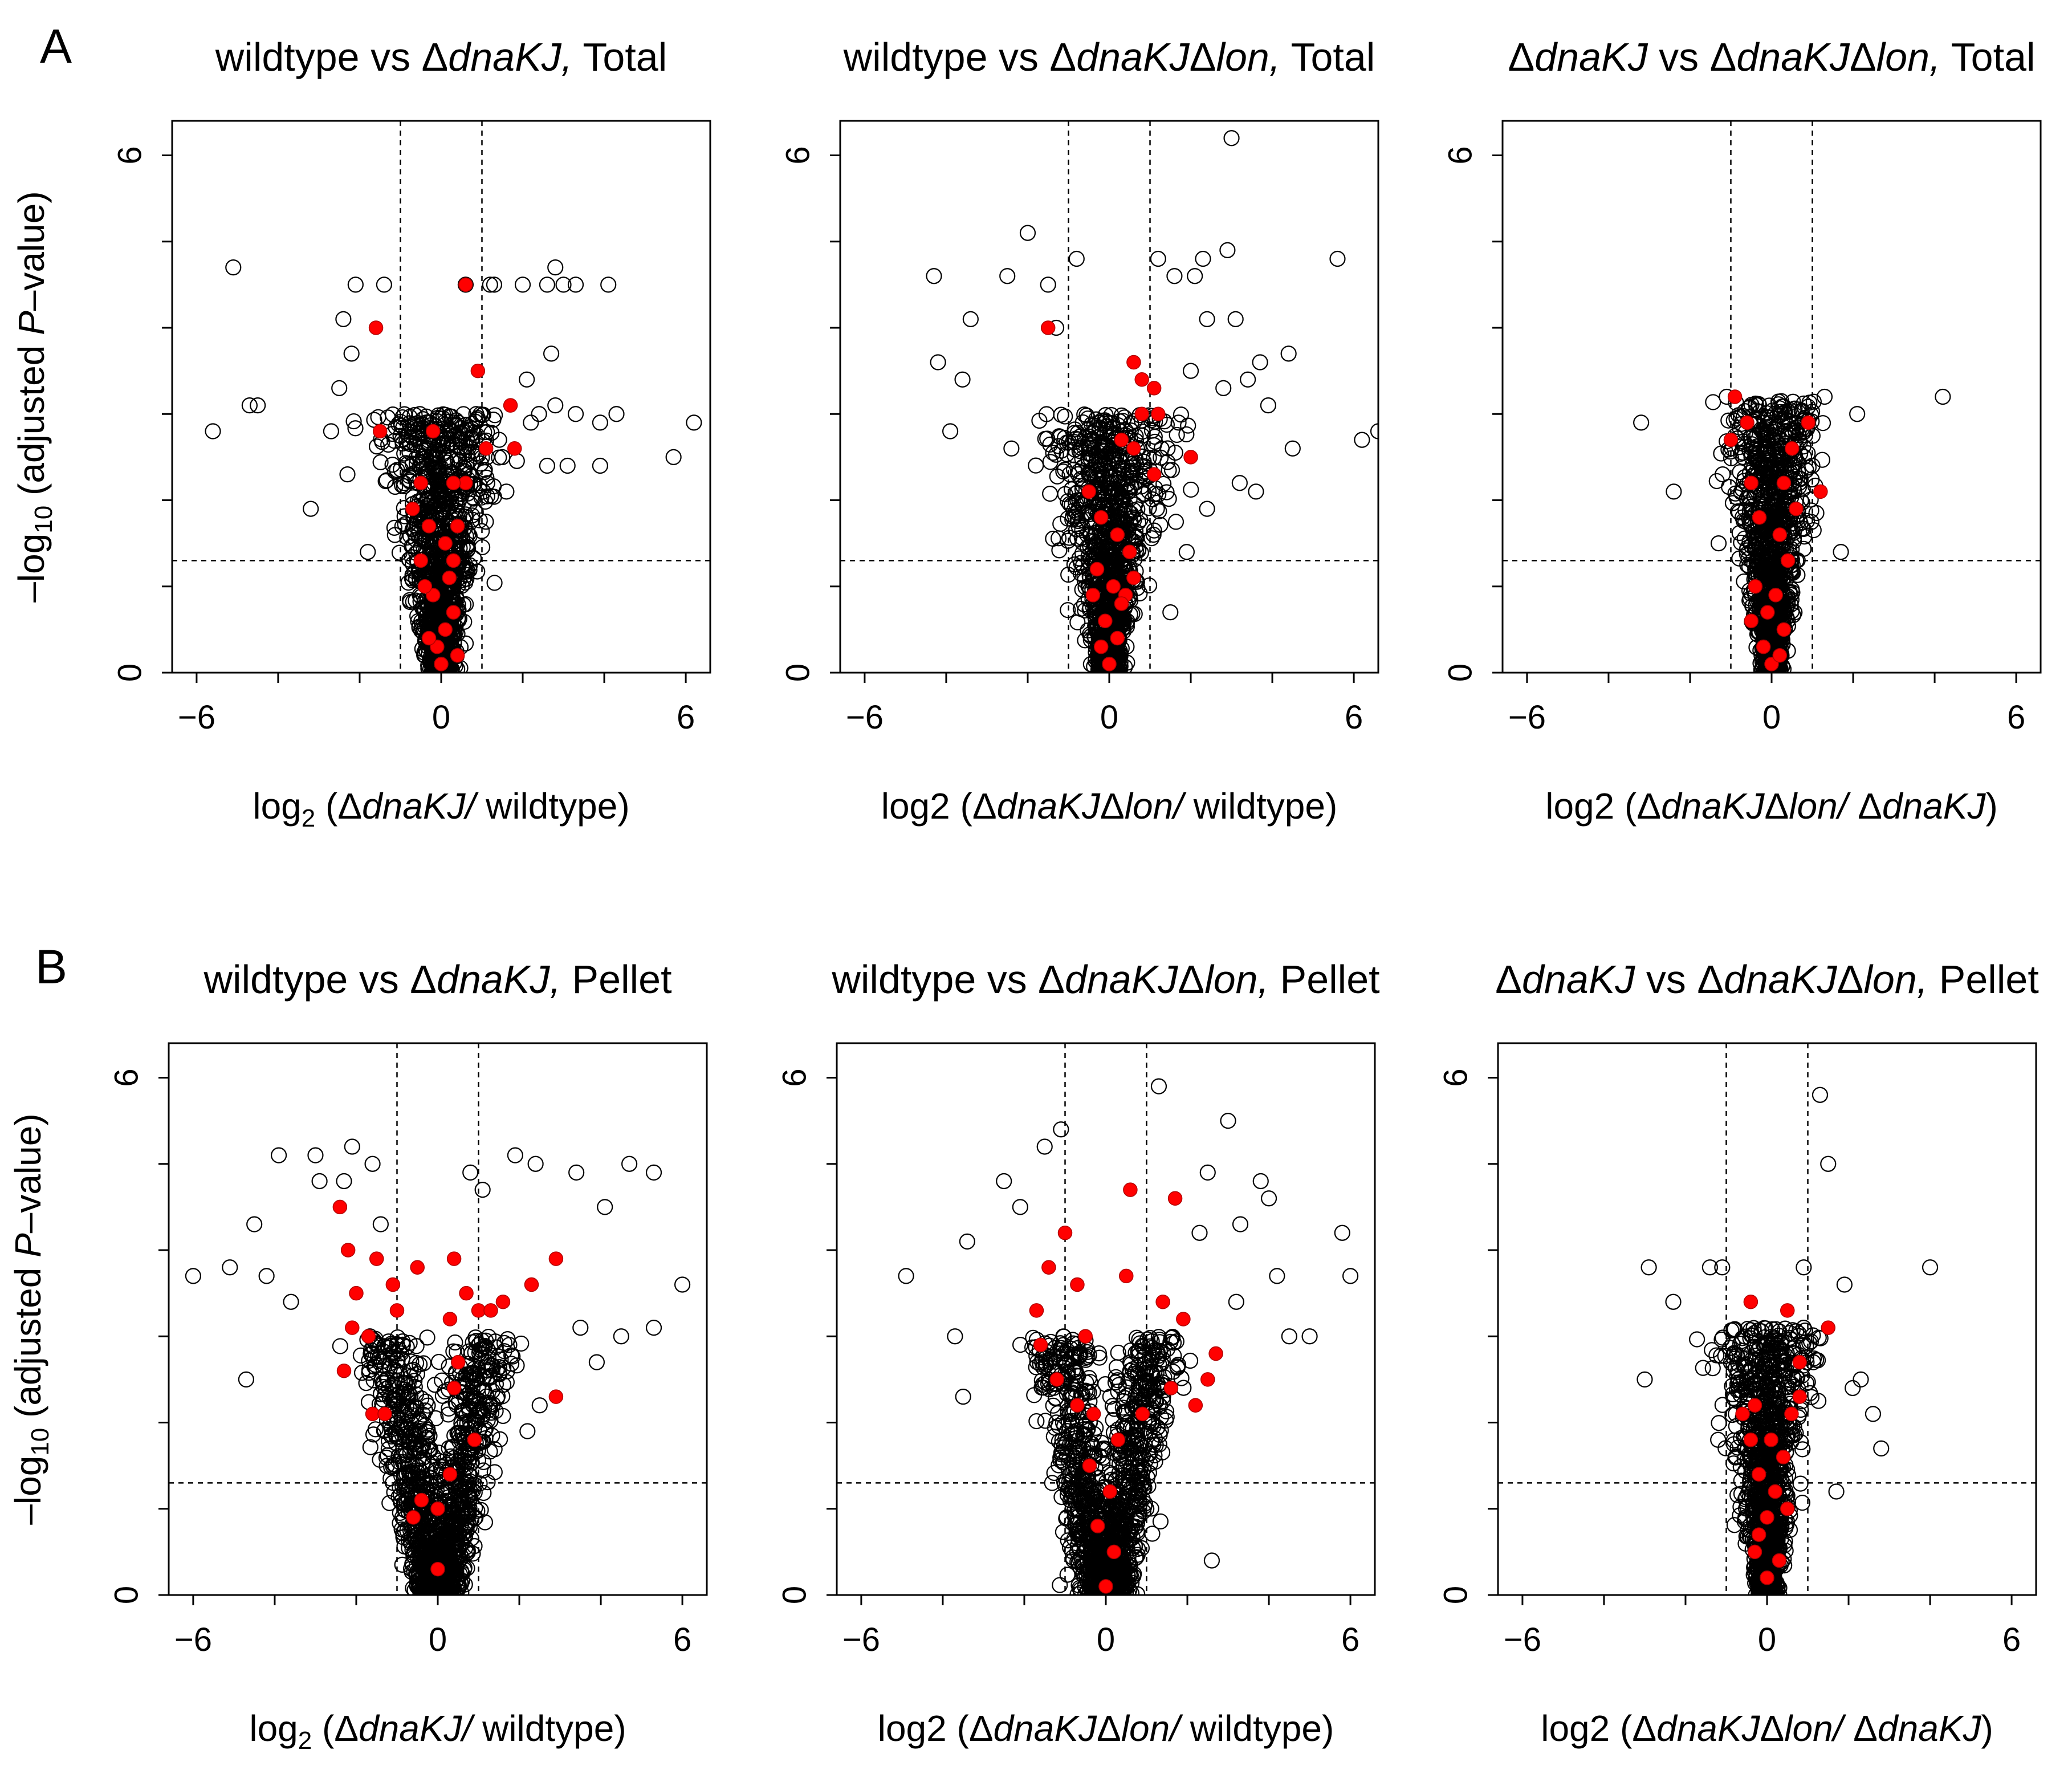 The height and width of the screenshot is (1774, 2072). Describe the element at coordinates (2016, 717) in the screenshot. I see `x-tick-label: 6` at that location.